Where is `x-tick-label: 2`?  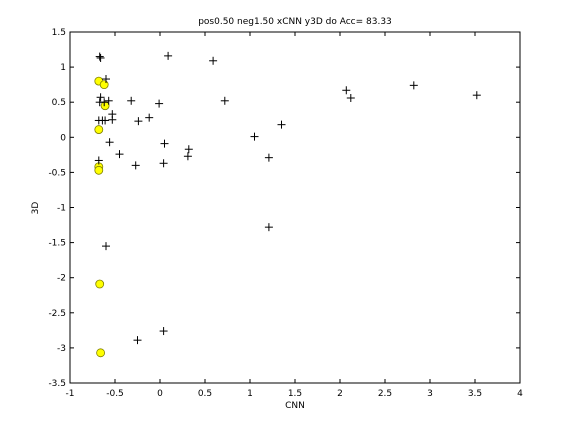 x-tick-label: 2 is located at coordinates (340, 394).